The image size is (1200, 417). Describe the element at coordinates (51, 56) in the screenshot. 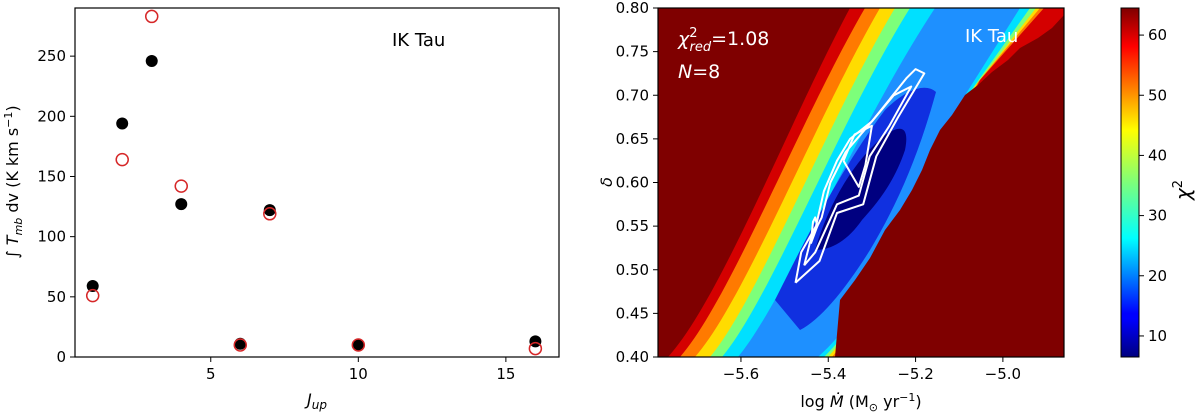

I see `left-y-tick-label: 250` at that location.